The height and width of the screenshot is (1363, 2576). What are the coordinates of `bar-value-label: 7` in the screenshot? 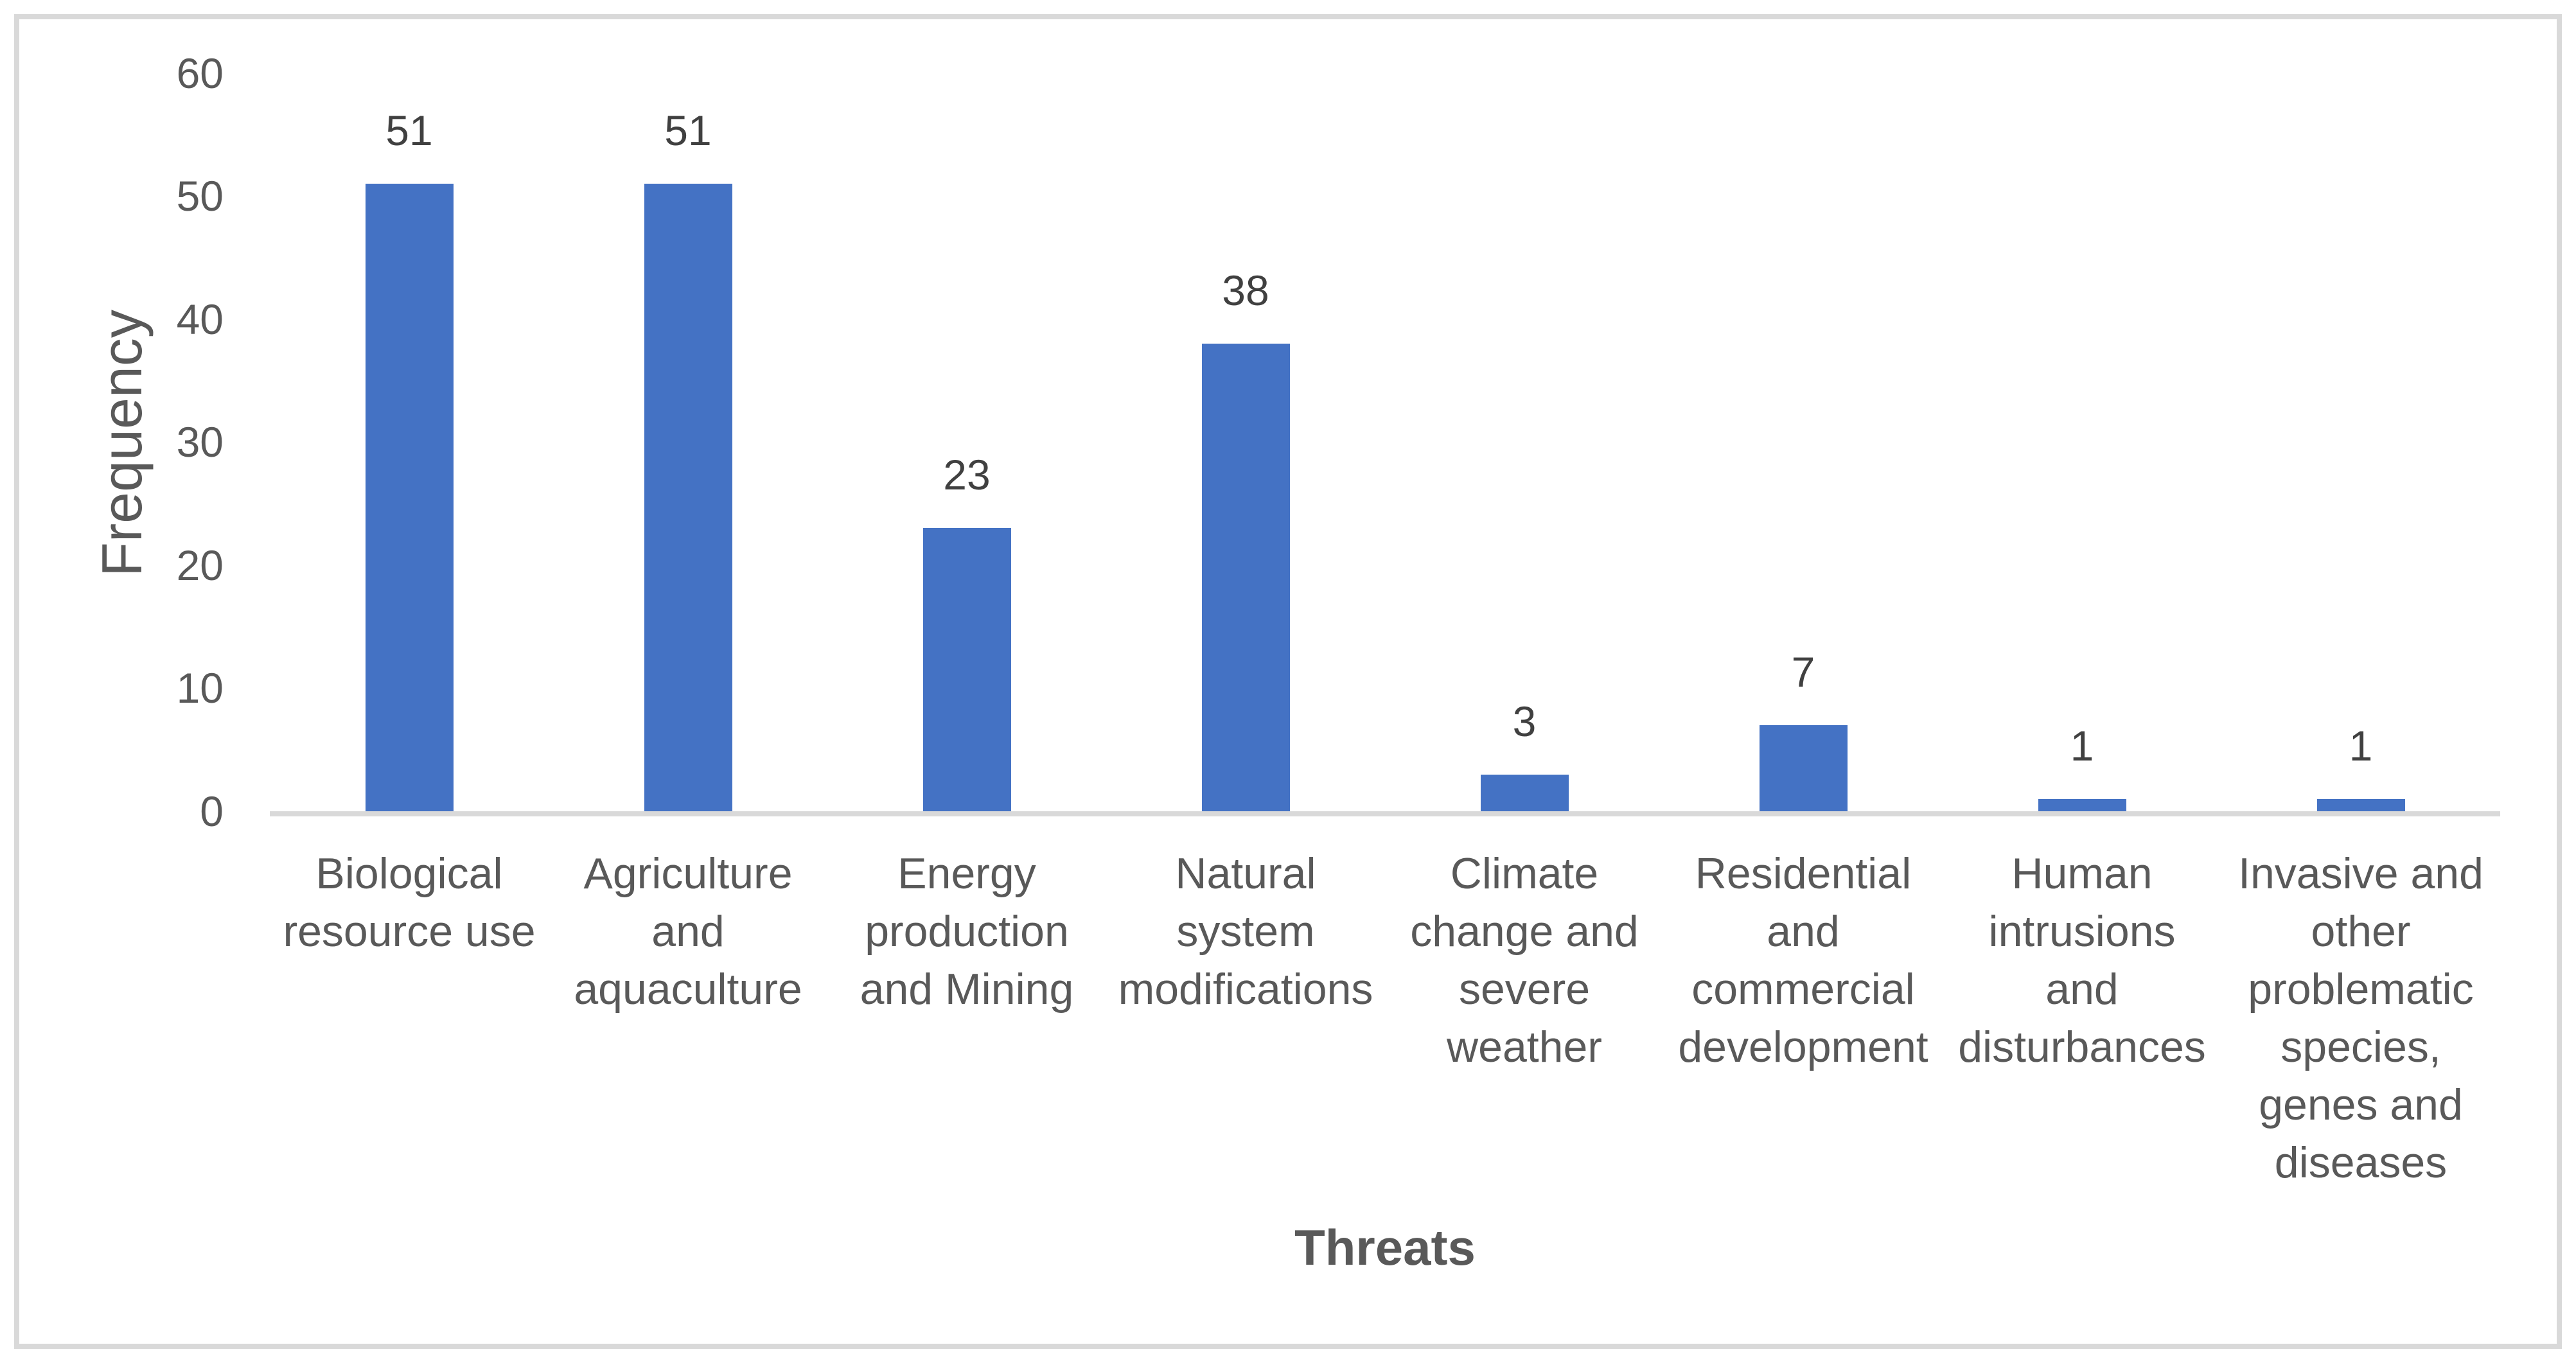 It's located at (1803, 672).